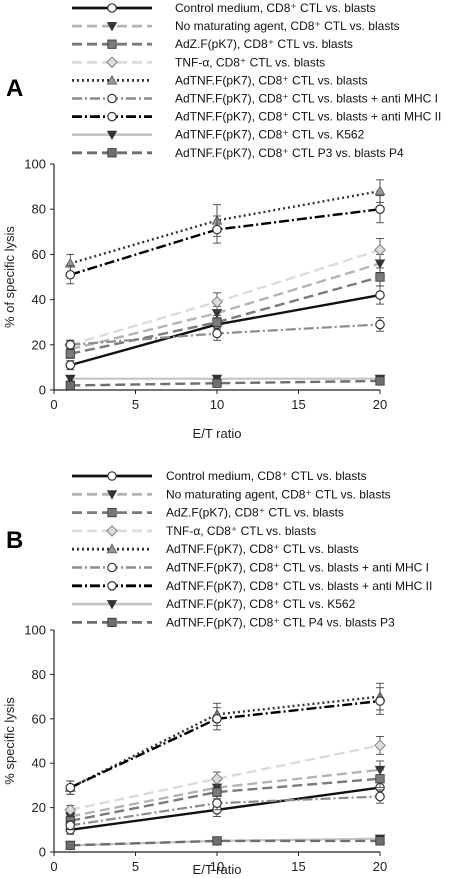 The height and width of the screenshot is (878, 474). Describe the element at coordinates (42, 390) in the screenshot. I see `y-tick-label: 0` at that location.